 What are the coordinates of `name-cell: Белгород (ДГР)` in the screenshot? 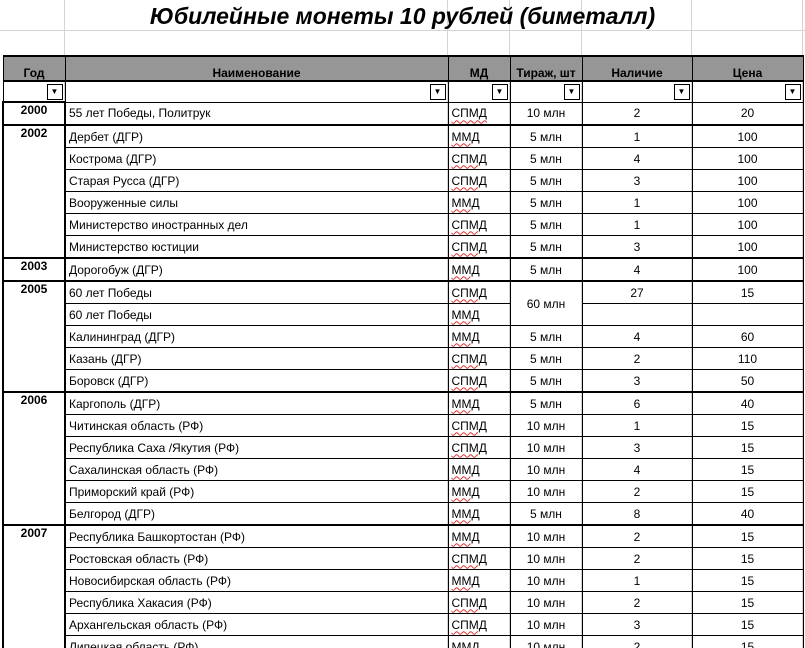 It's located at (256, 514).